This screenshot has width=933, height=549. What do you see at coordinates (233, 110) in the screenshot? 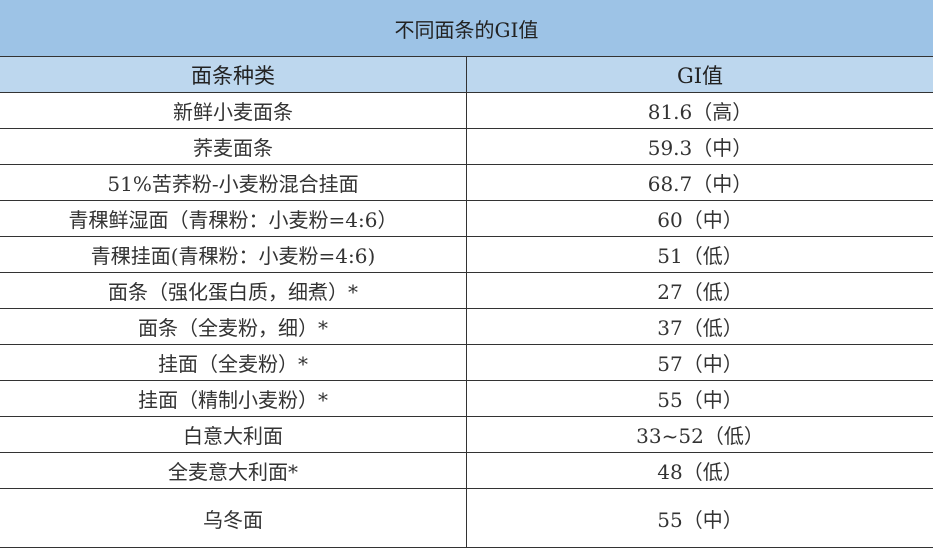
I see `noodle-type-cell: 新鲜小麦面条` at bounding box center [233, 110].